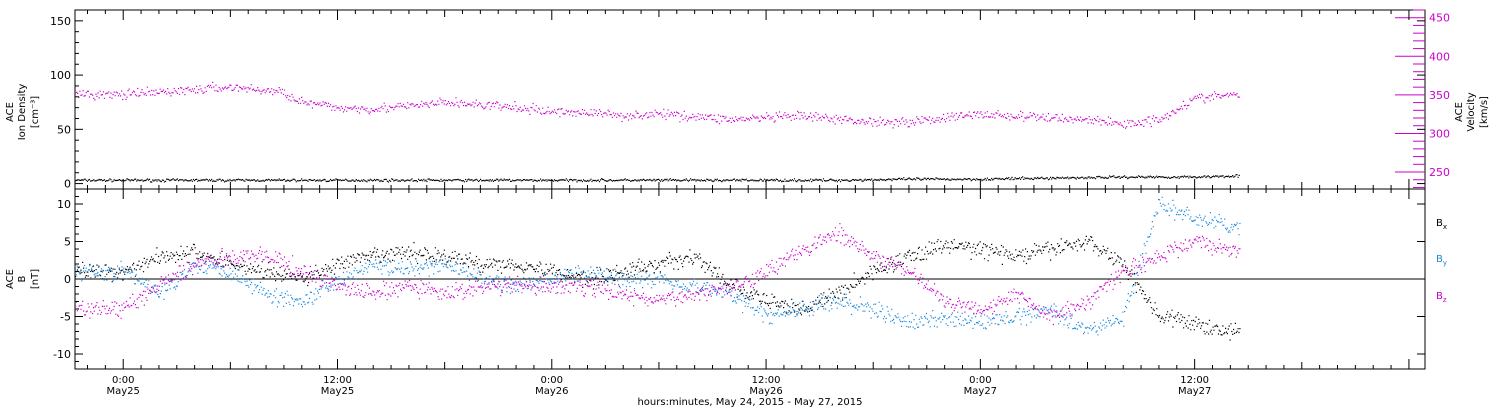 The image size is (1500, 410). I want to click on velocity-tick-label: 300, so click(1439, 133).